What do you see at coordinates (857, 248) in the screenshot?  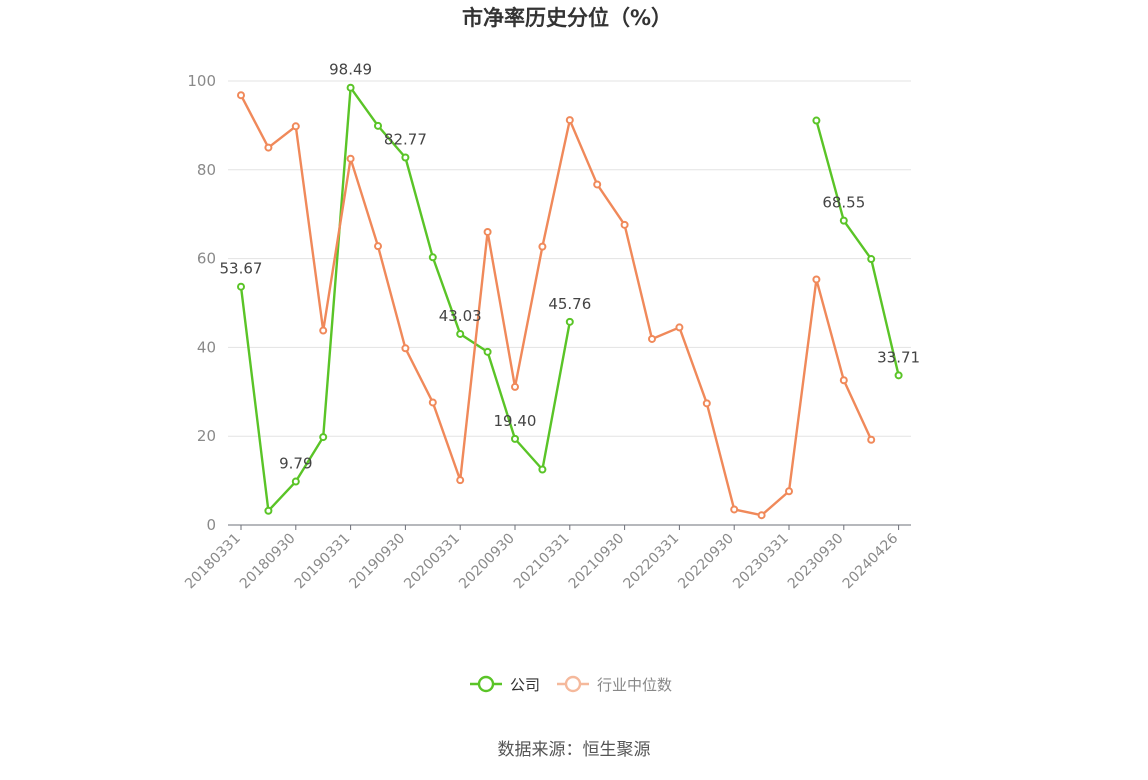 I see `series-line` at bounding box center [857, 248].